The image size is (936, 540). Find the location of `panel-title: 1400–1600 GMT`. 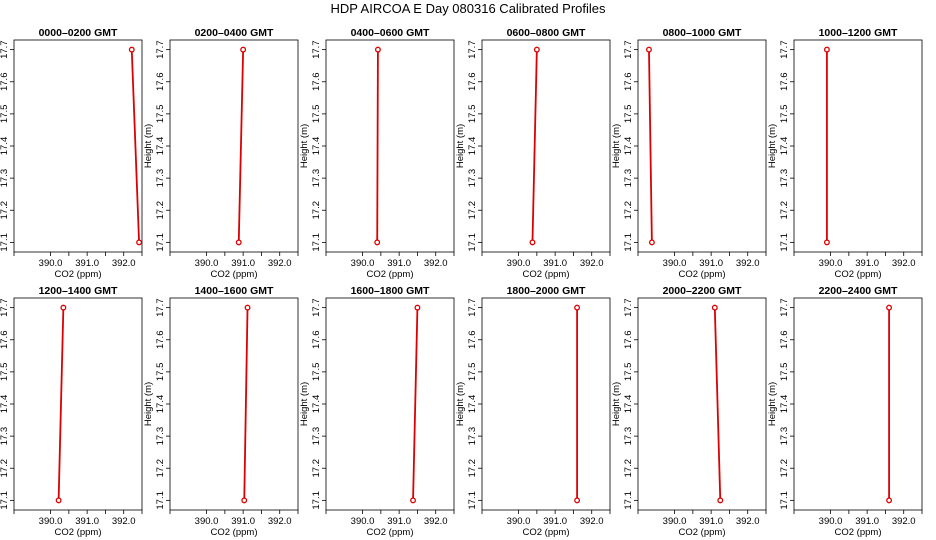

panel-title: 1400–1600 GMT is located at coordinates (234, 291).